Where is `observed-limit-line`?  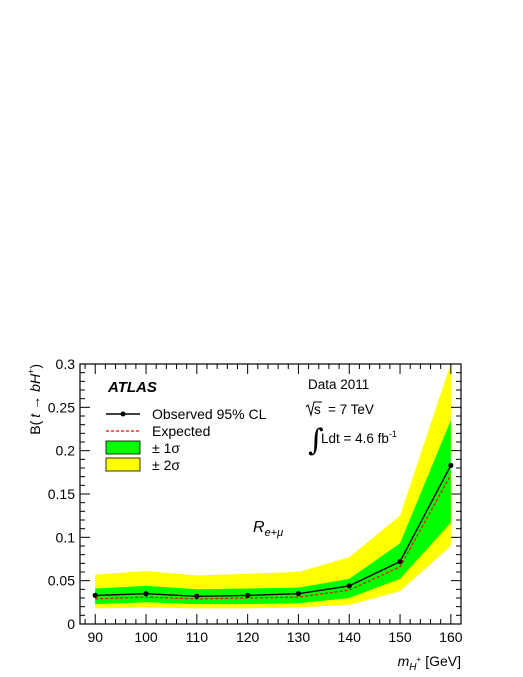
observed-limit-line is located at coordinates (273, 531).